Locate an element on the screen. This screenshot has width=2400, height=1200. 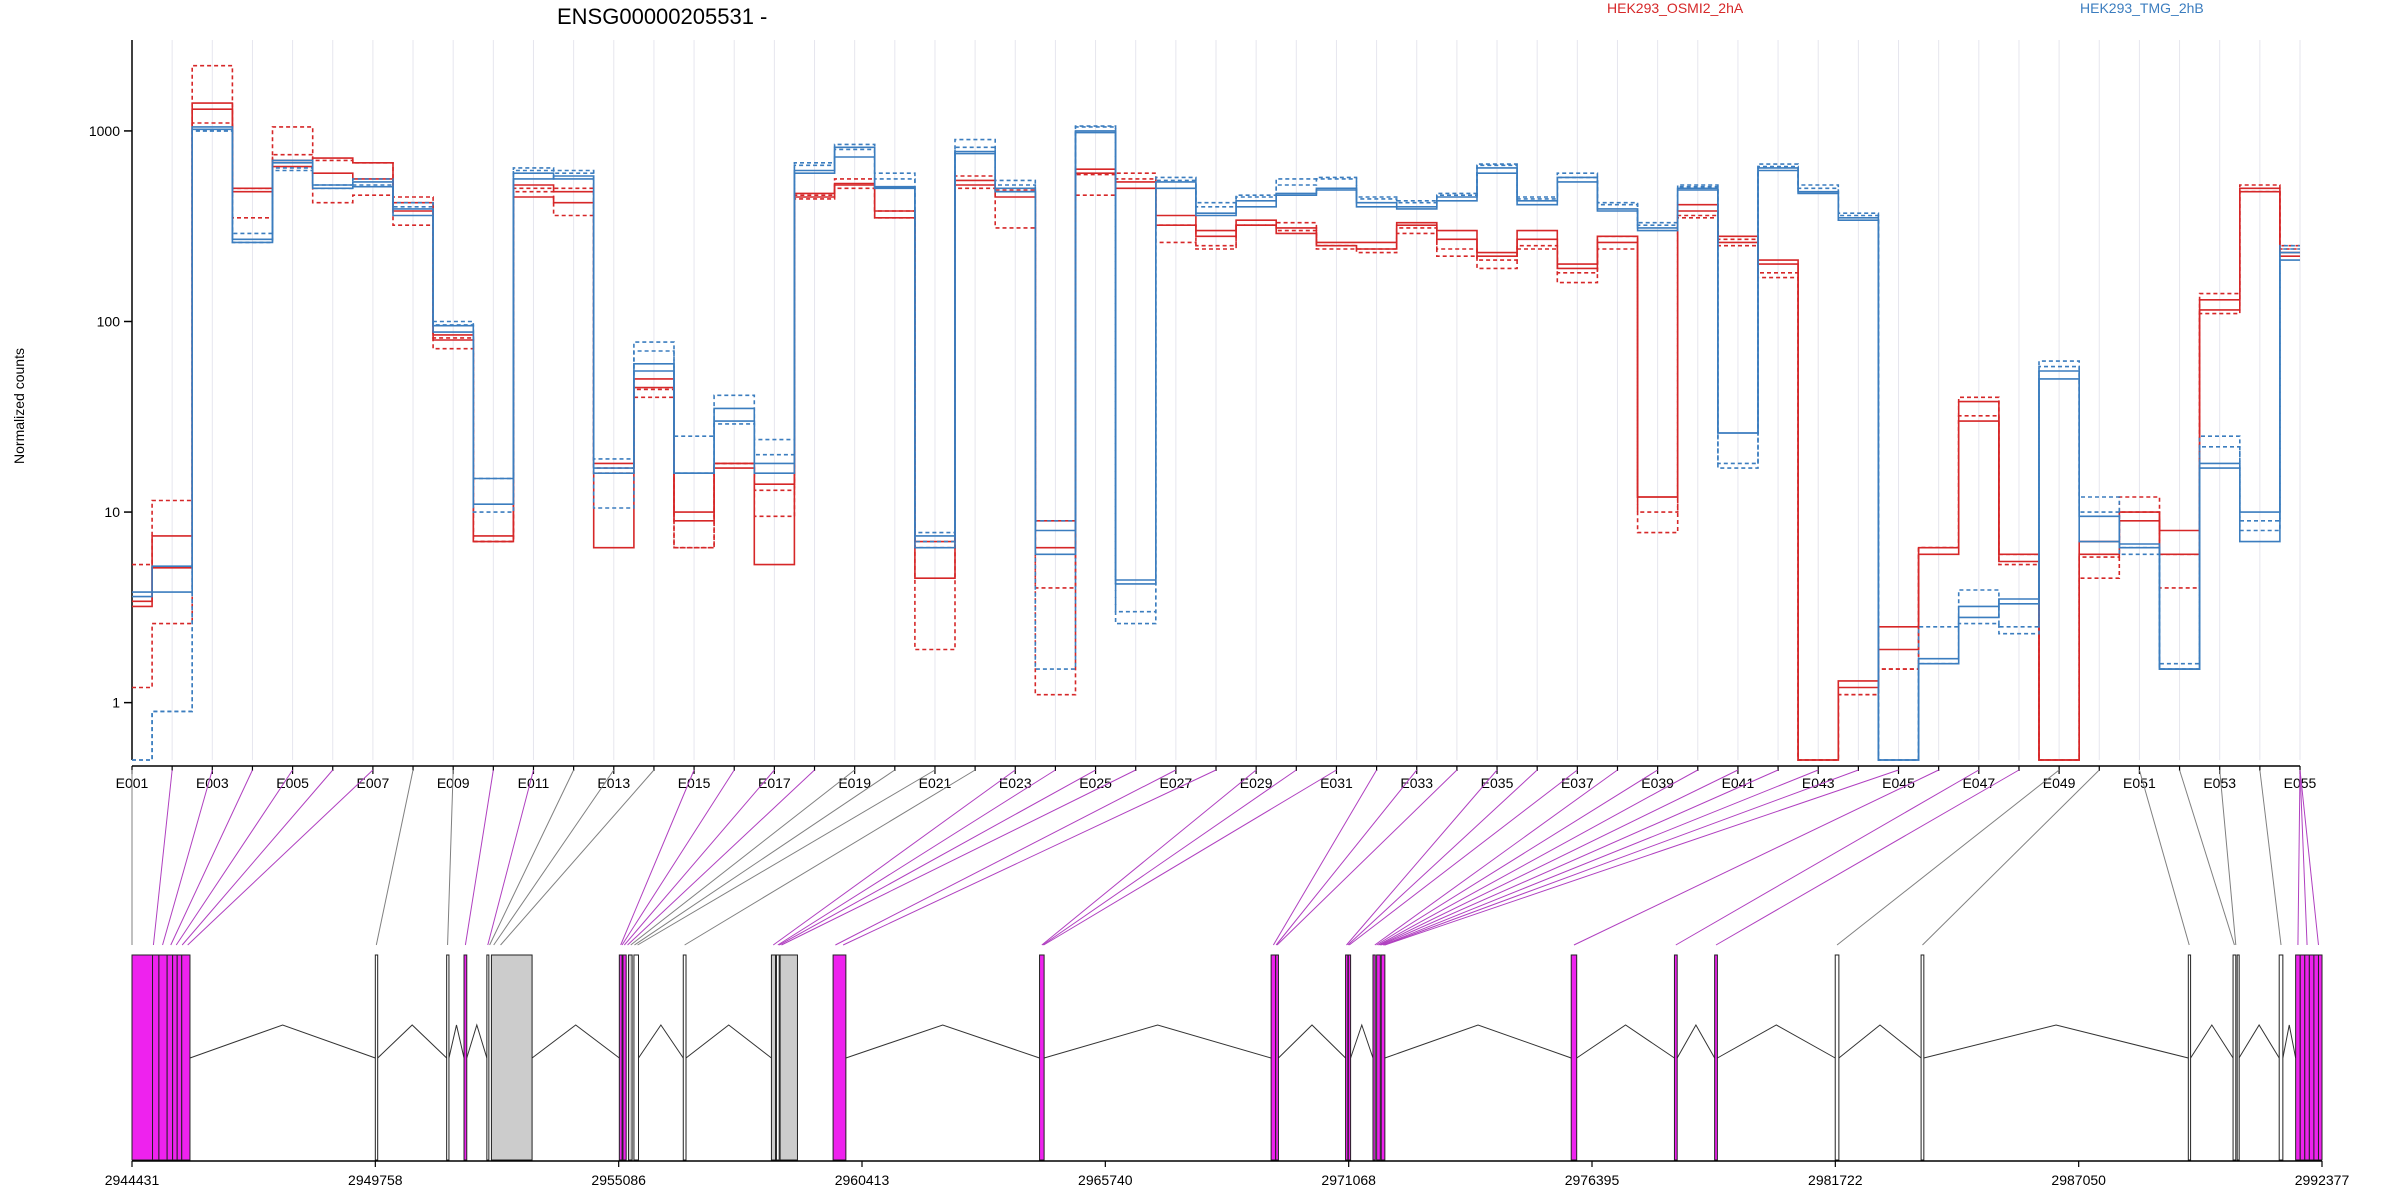
x-tick-label: E013 is located at coordinates (613, 783).